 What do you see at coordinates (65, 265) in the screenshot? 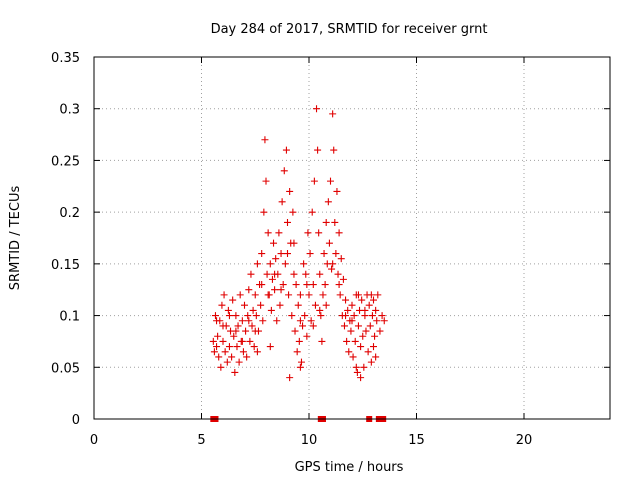
I see `y-tick-label: 0.15` at bounding box center [65, 265].